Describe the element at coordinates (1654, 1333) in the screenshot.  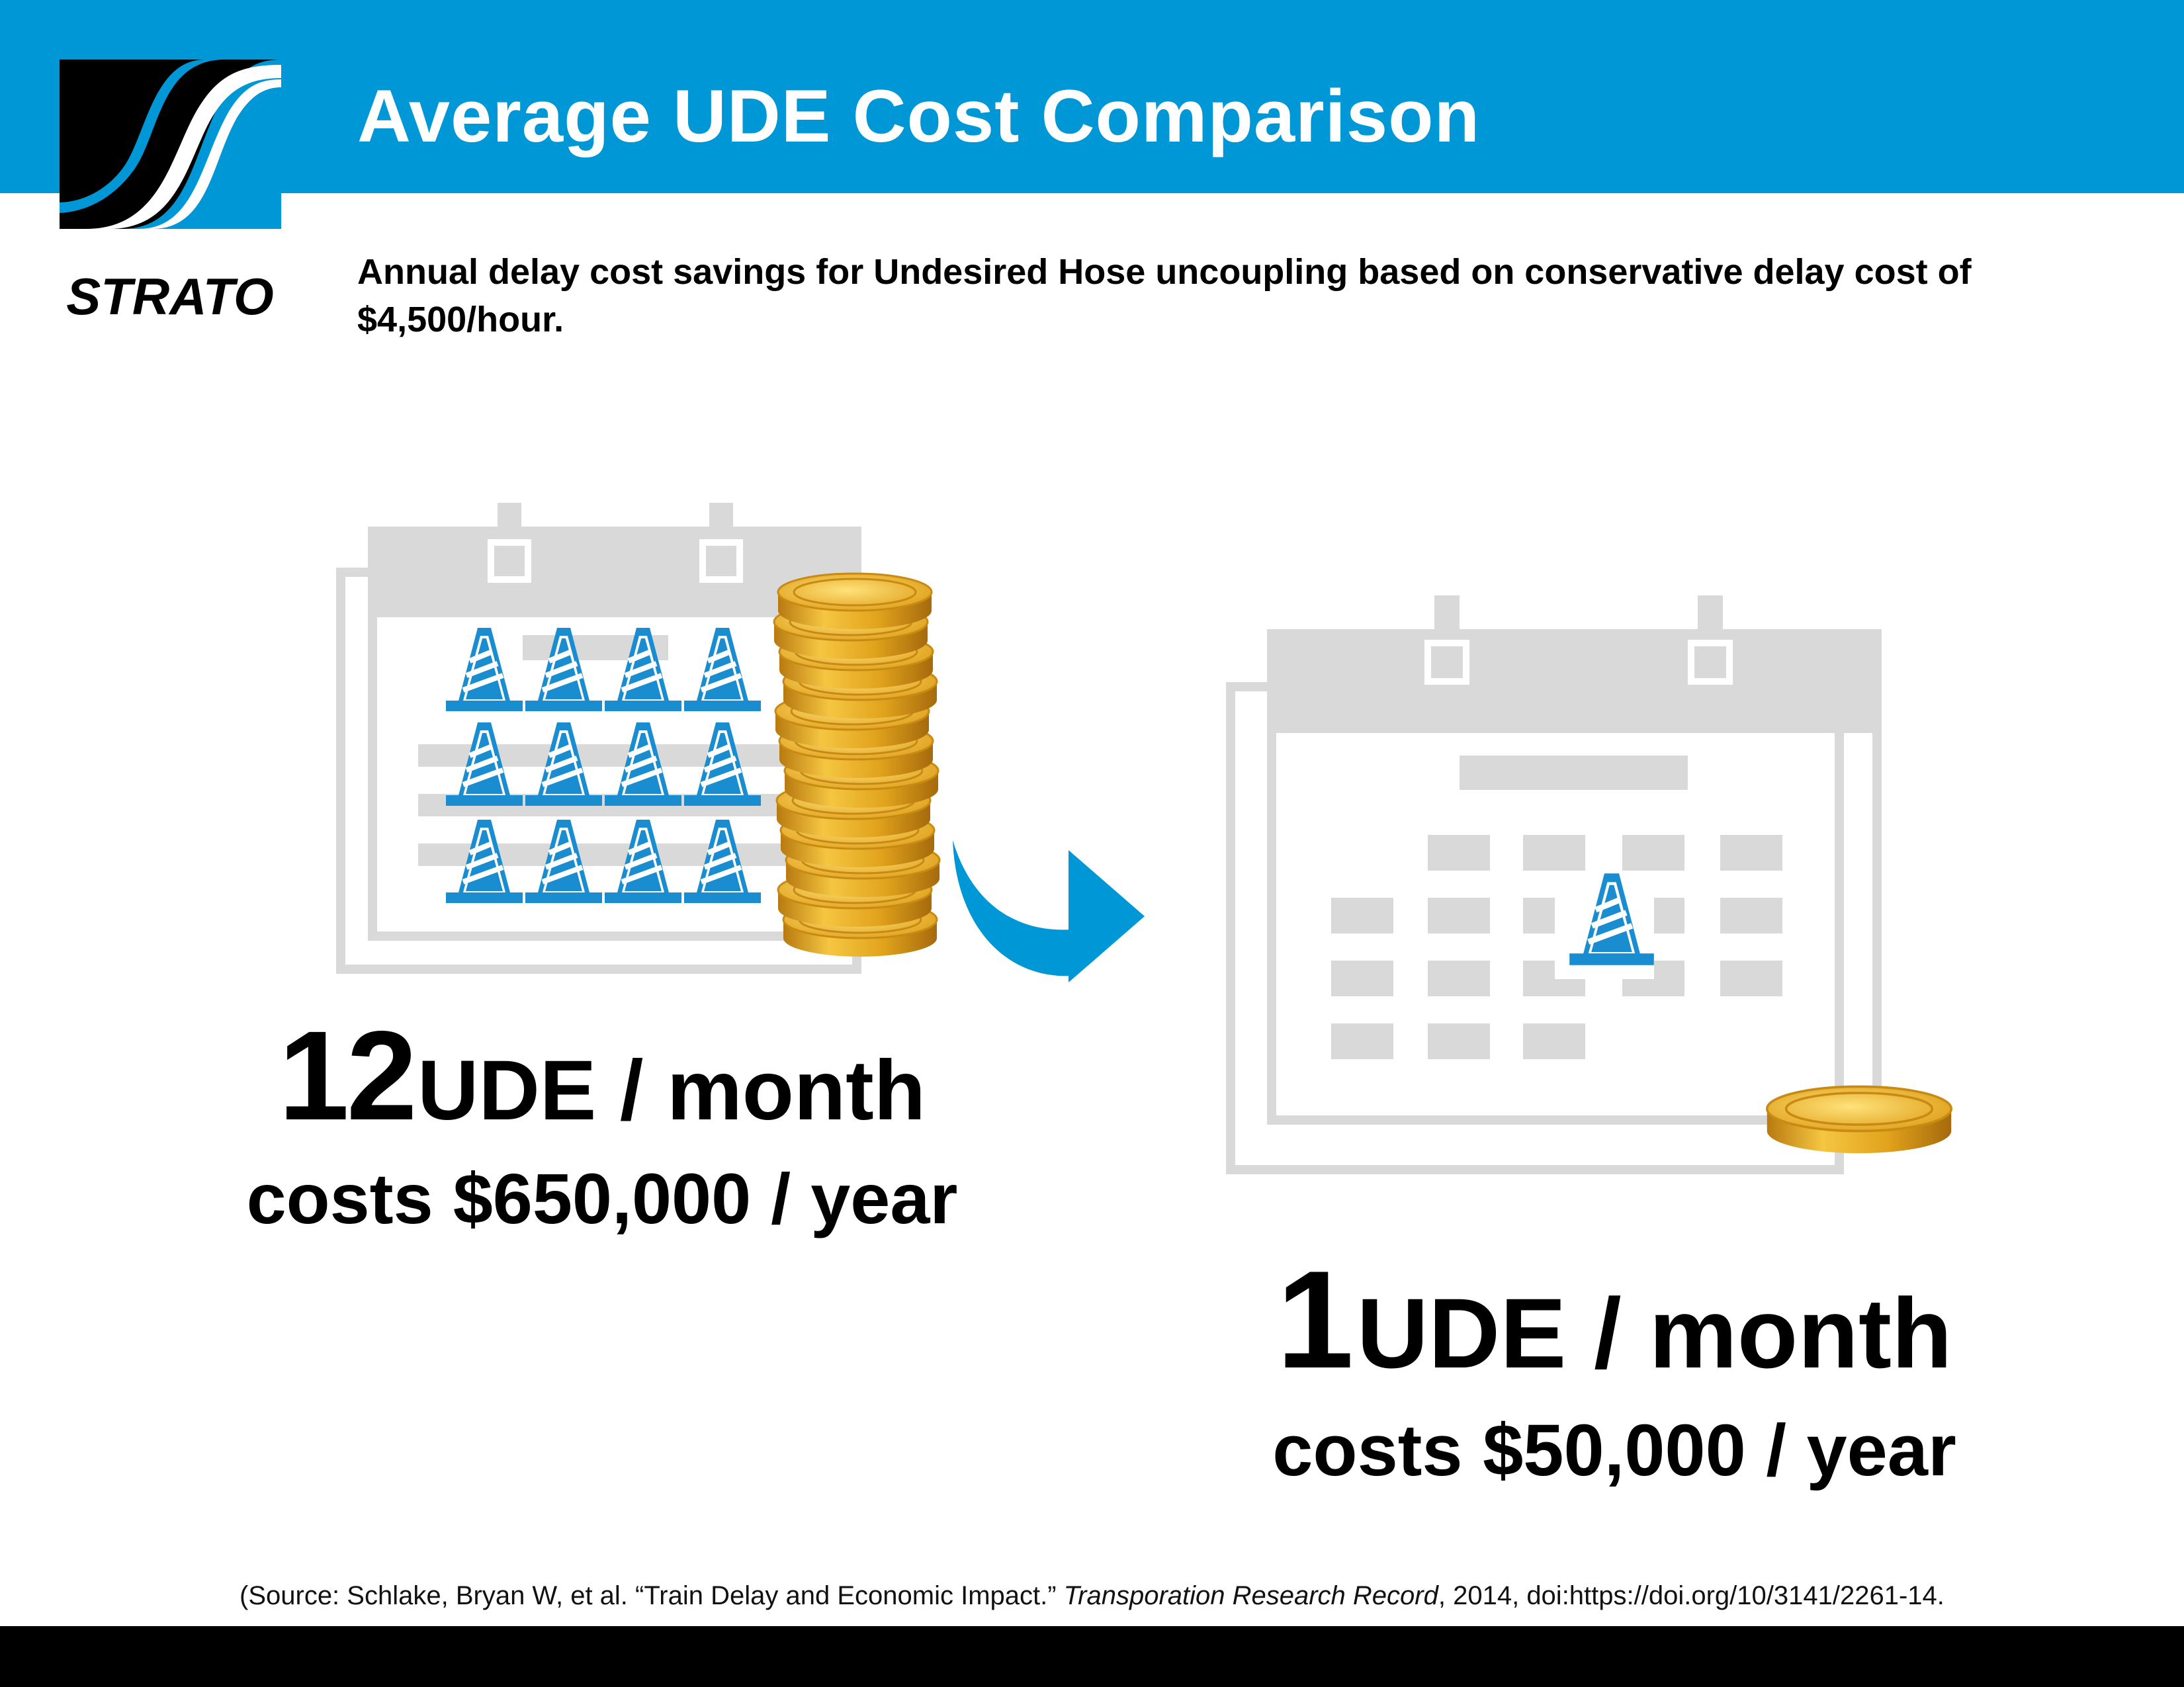
I see `after-unit: UDE / month` at that location.